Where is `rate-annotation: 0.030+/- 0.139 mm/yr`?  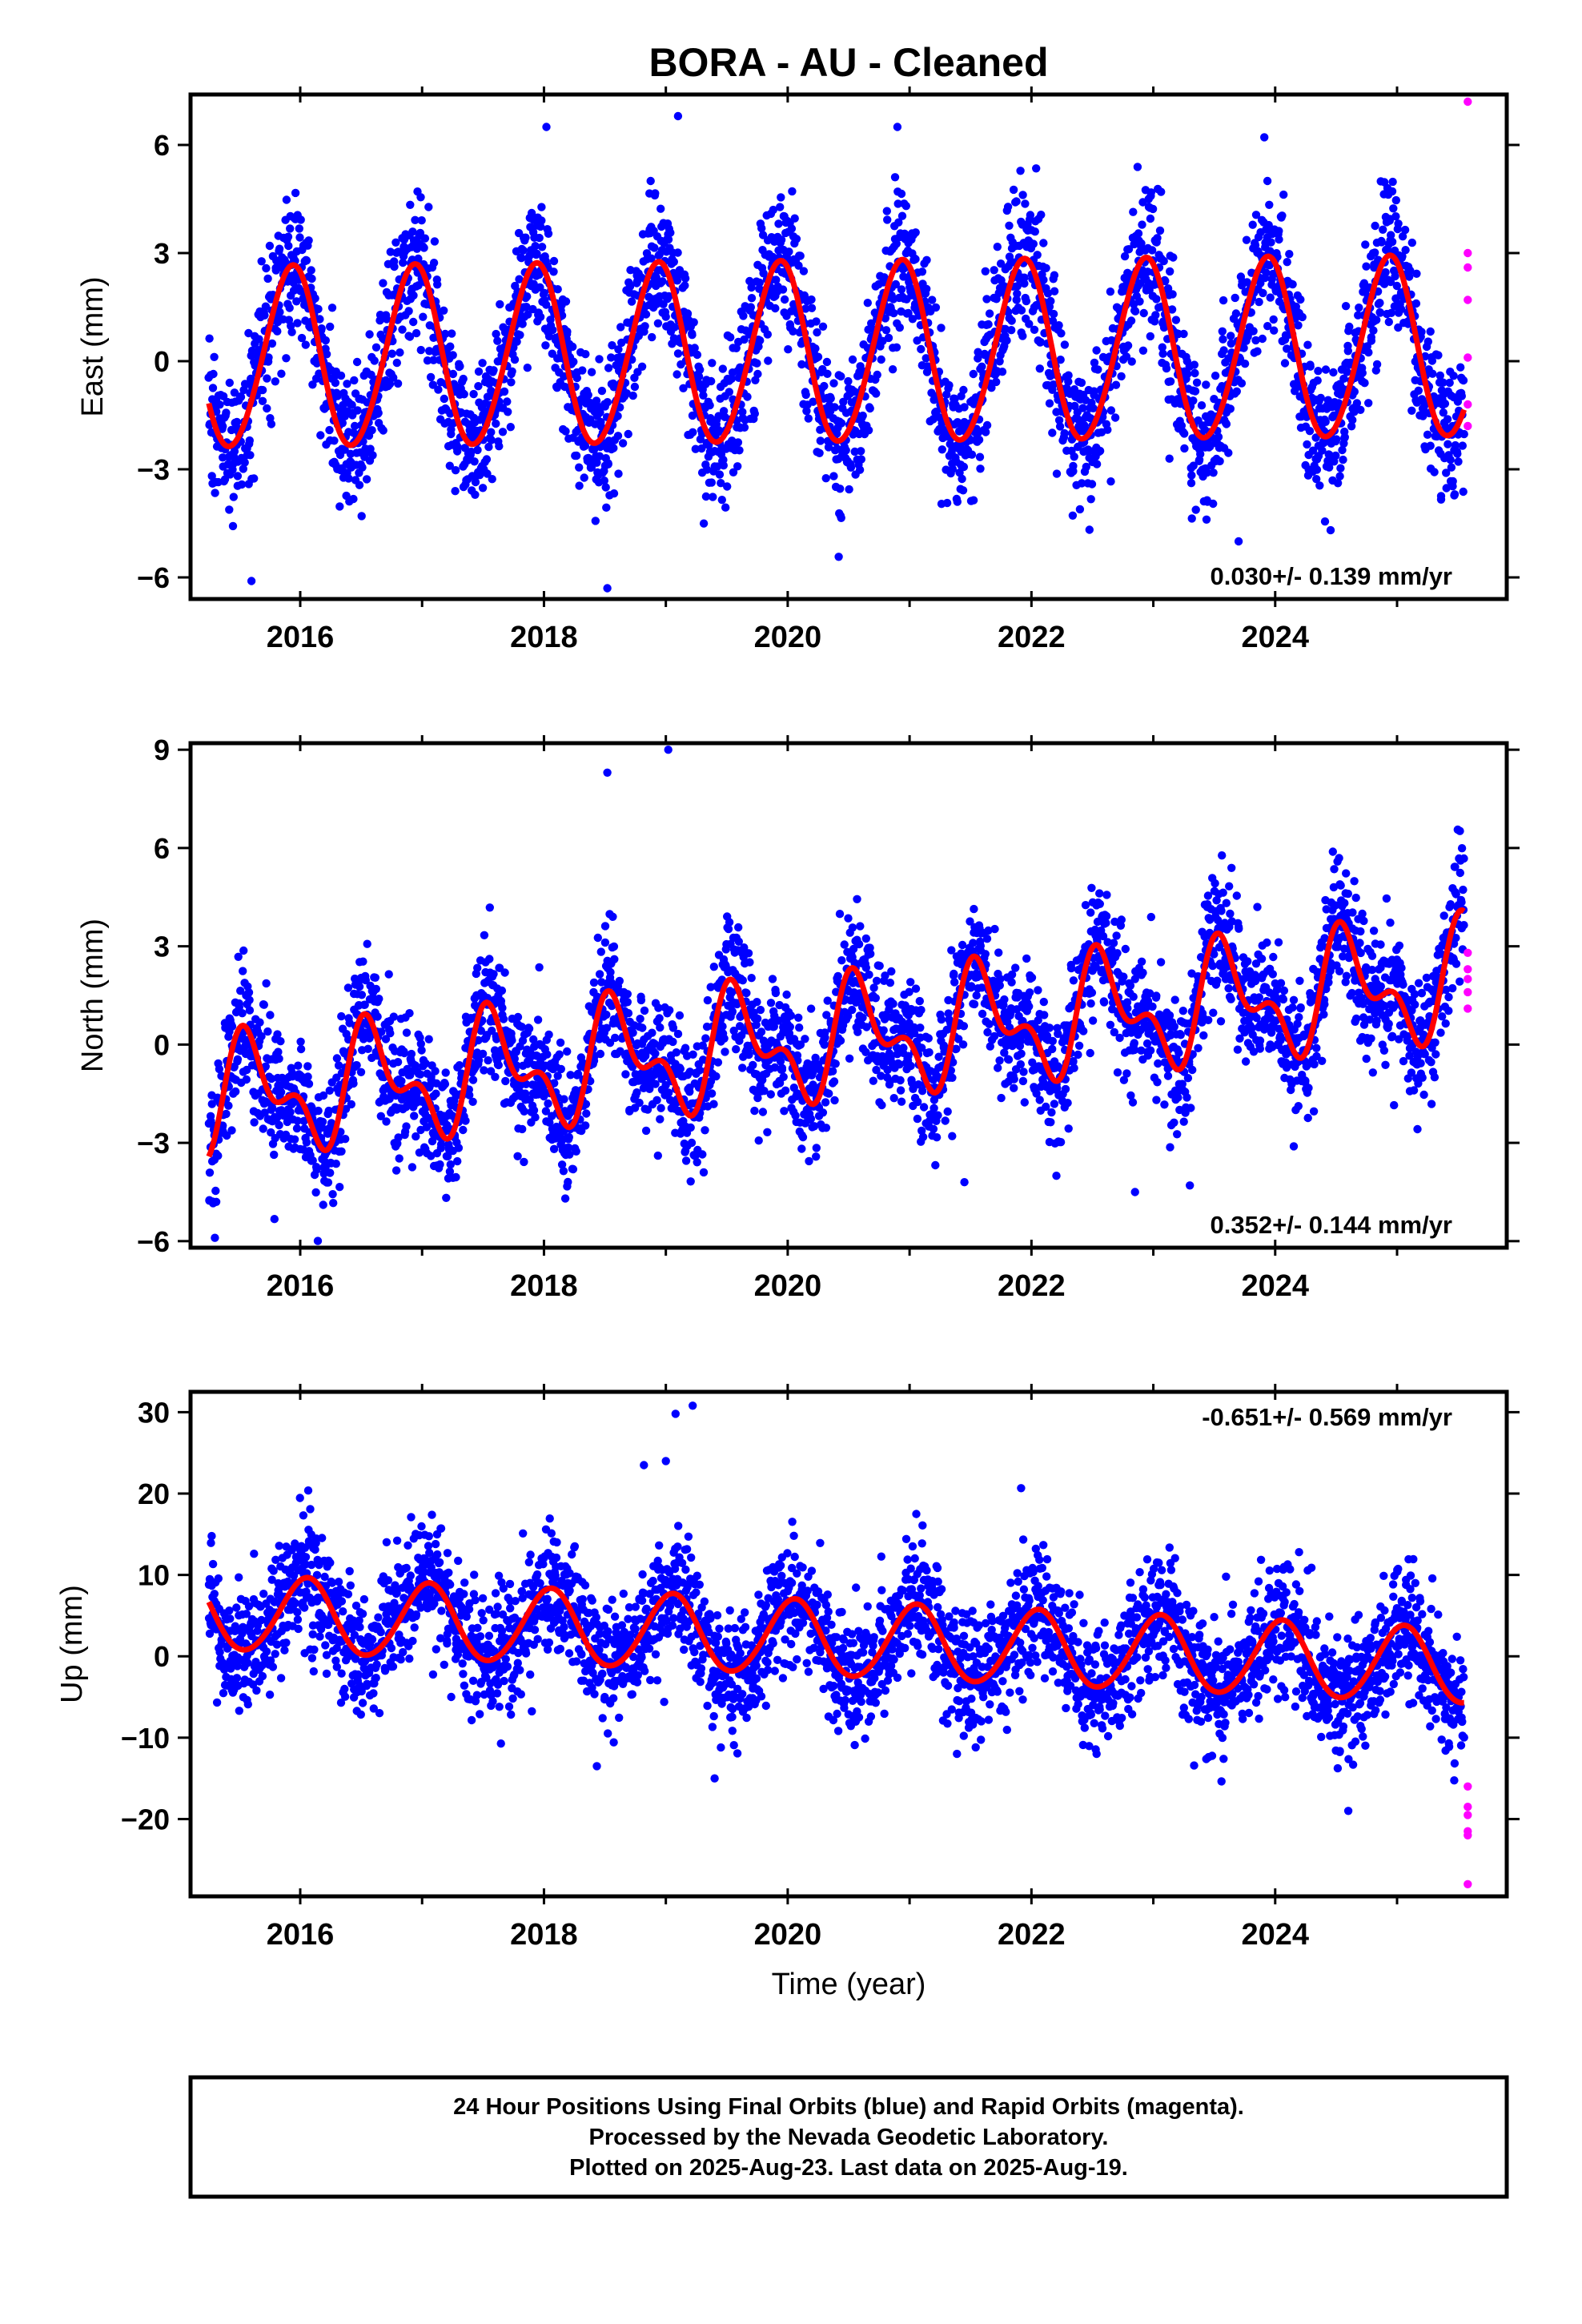
rate-annotation: 0.030+/- 0.139 mm/yr is located at coordinates (1331, 576).